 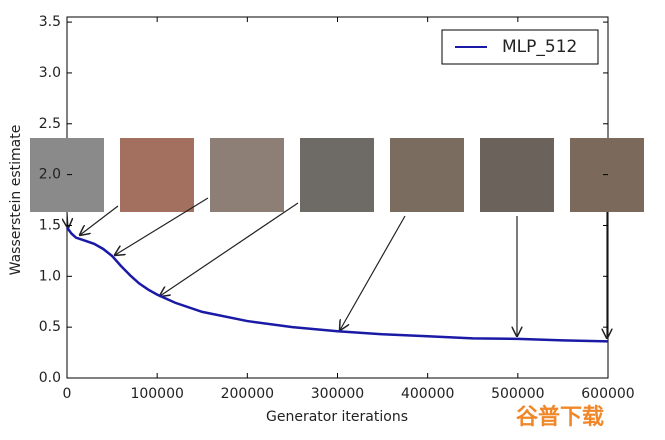 What do you see at coordinates (50, 276) in the screenshot?
I see `y-tick-label: 1.0` at bounding box center [50, 276].